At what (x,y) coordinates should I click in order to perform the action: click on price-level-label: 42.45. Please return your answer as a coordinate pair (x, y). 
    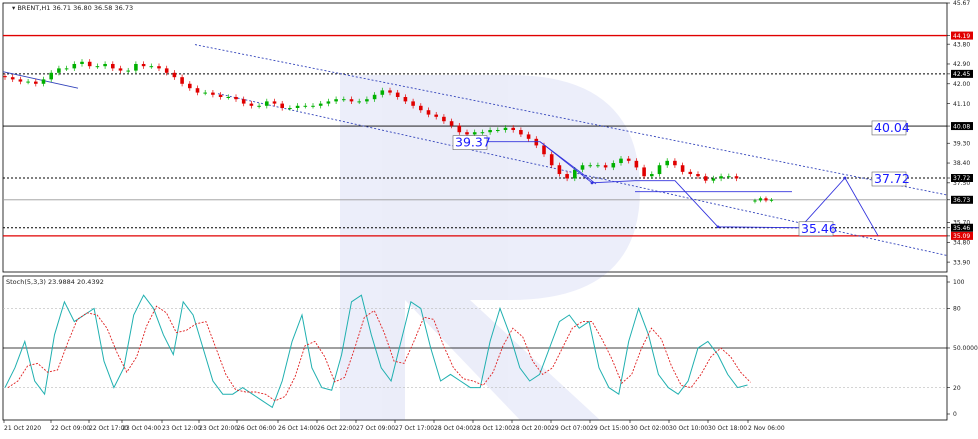
    Looking at the image, I should click on (961, 74).